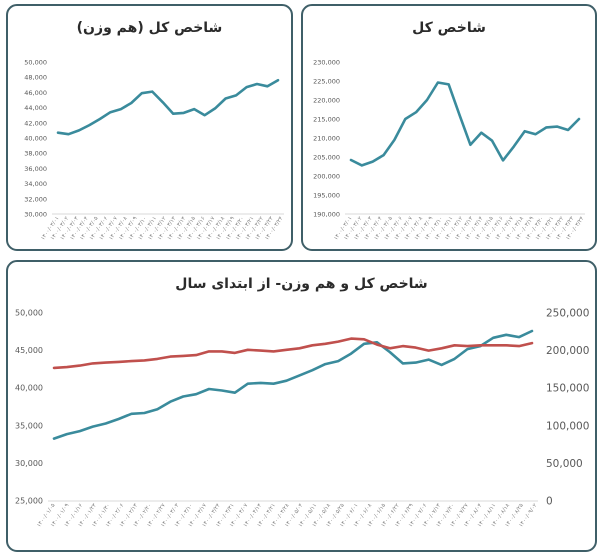 This screenshot has width=604, height=556. Describe the element at coordinates (567, 389) in the screenshot. I see `y-tick-label-right: 150,000` at that location.